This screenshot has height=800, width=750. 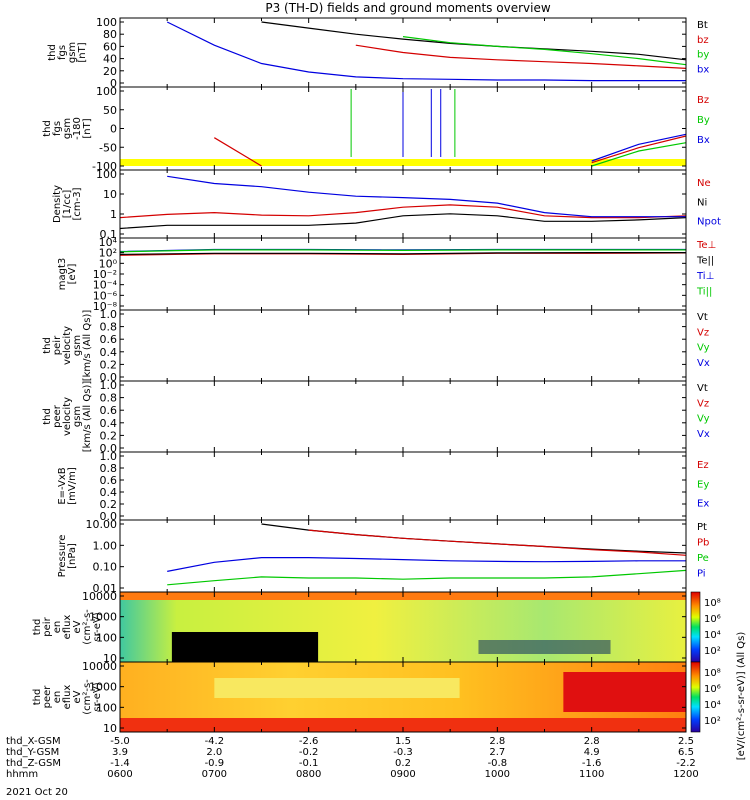 I want to click on y-axis-label: Density, so click(x=57, y=204).